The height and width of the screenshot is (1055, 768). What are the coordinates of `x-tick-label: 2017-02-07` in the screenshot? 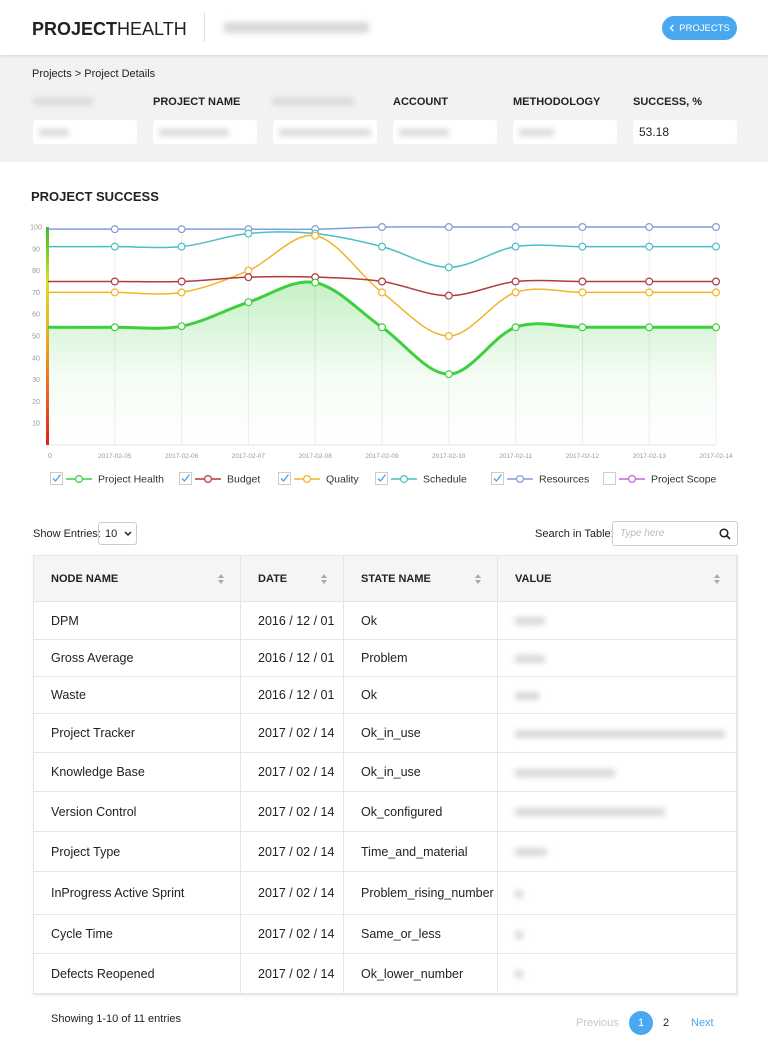 It's located at (249, 456).